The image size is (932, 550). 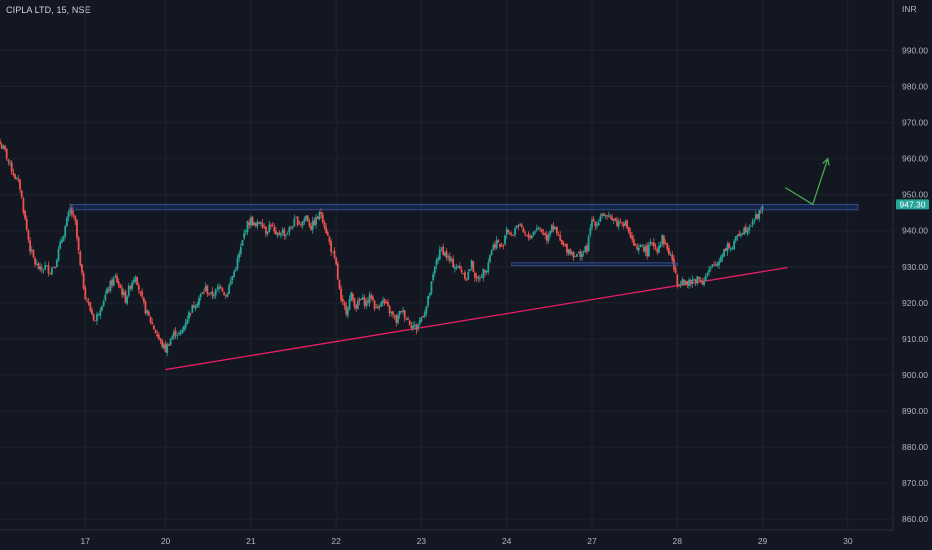 I want to click on projection-arrow-head, so click(x=826, y=161).